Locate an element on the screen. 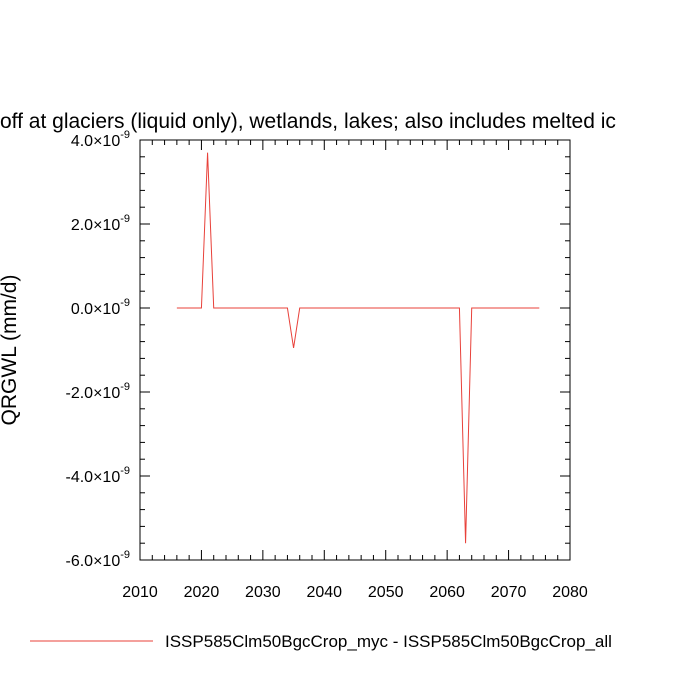  y-axis-title: QRGWL (mm/d) is located at coordinates (10, 350).